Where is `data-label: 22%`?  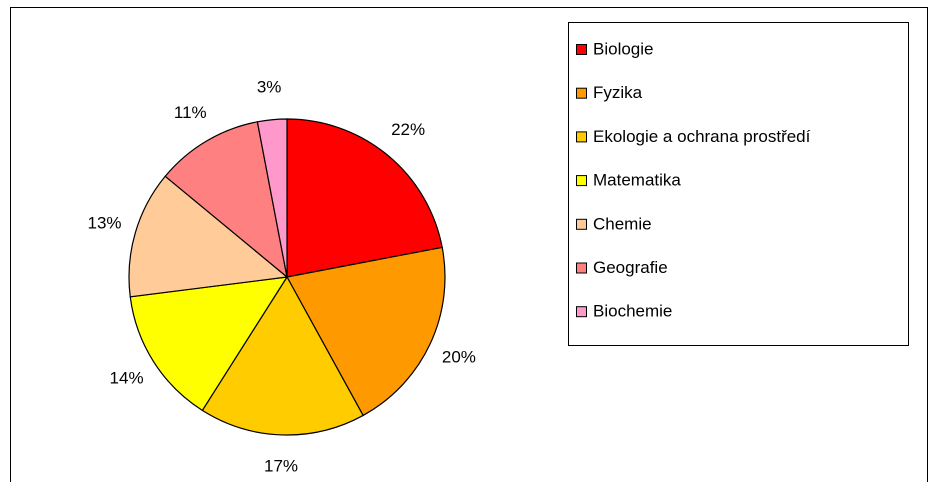 data-label: 22% is located at coordinates (408, 129).